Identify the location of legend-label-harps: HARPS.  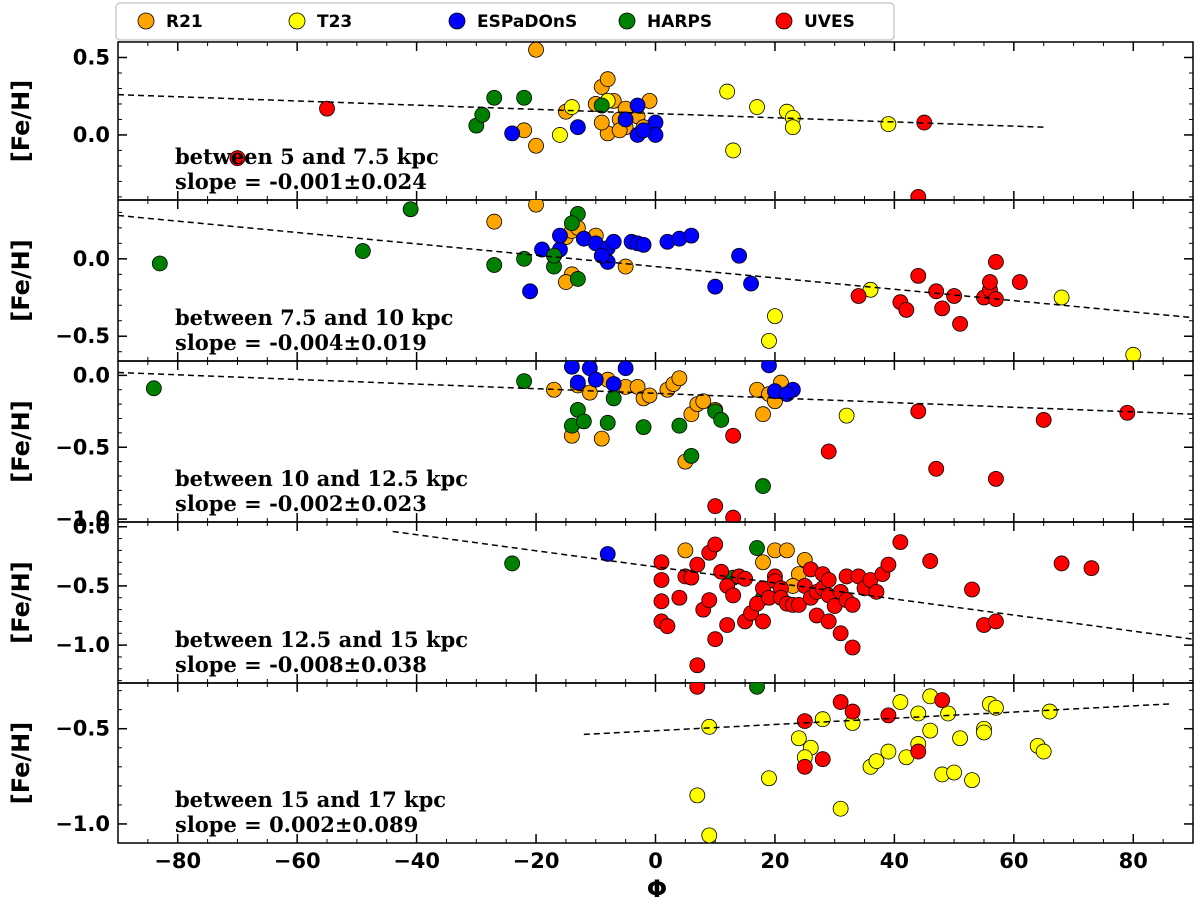
(679, 22).